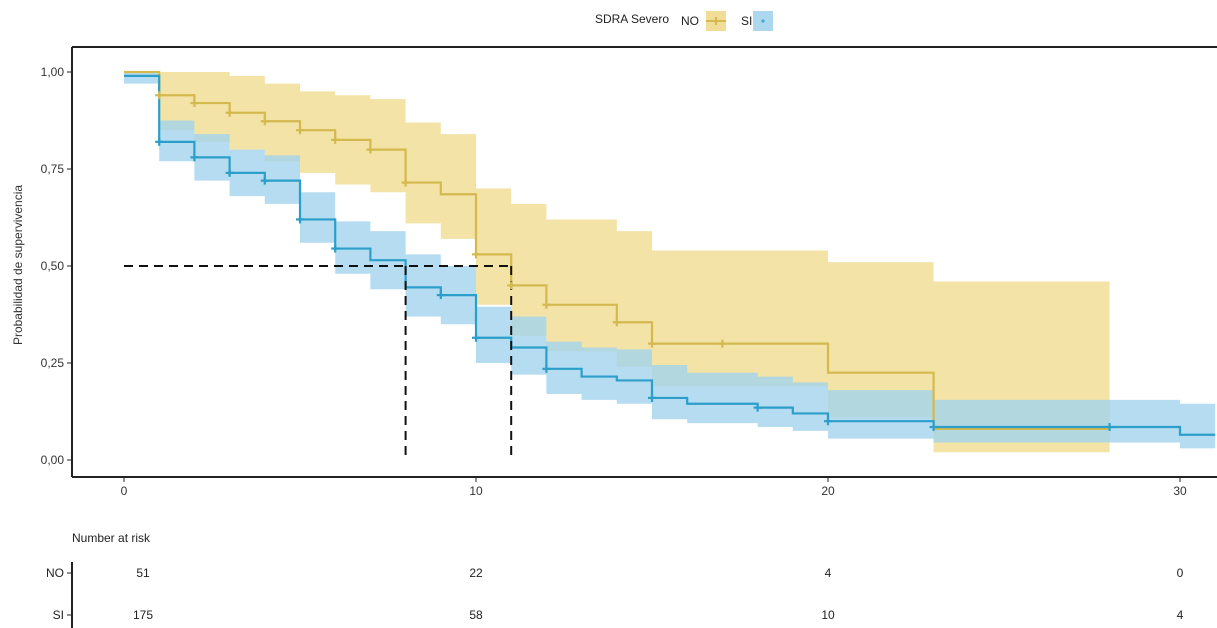 Image resolution: width=1217 pixels, height=628 pixels. Describe the element at coordinates (632, 19) in the screenshot. I see `legend-title: SDRA Severo` at that location.